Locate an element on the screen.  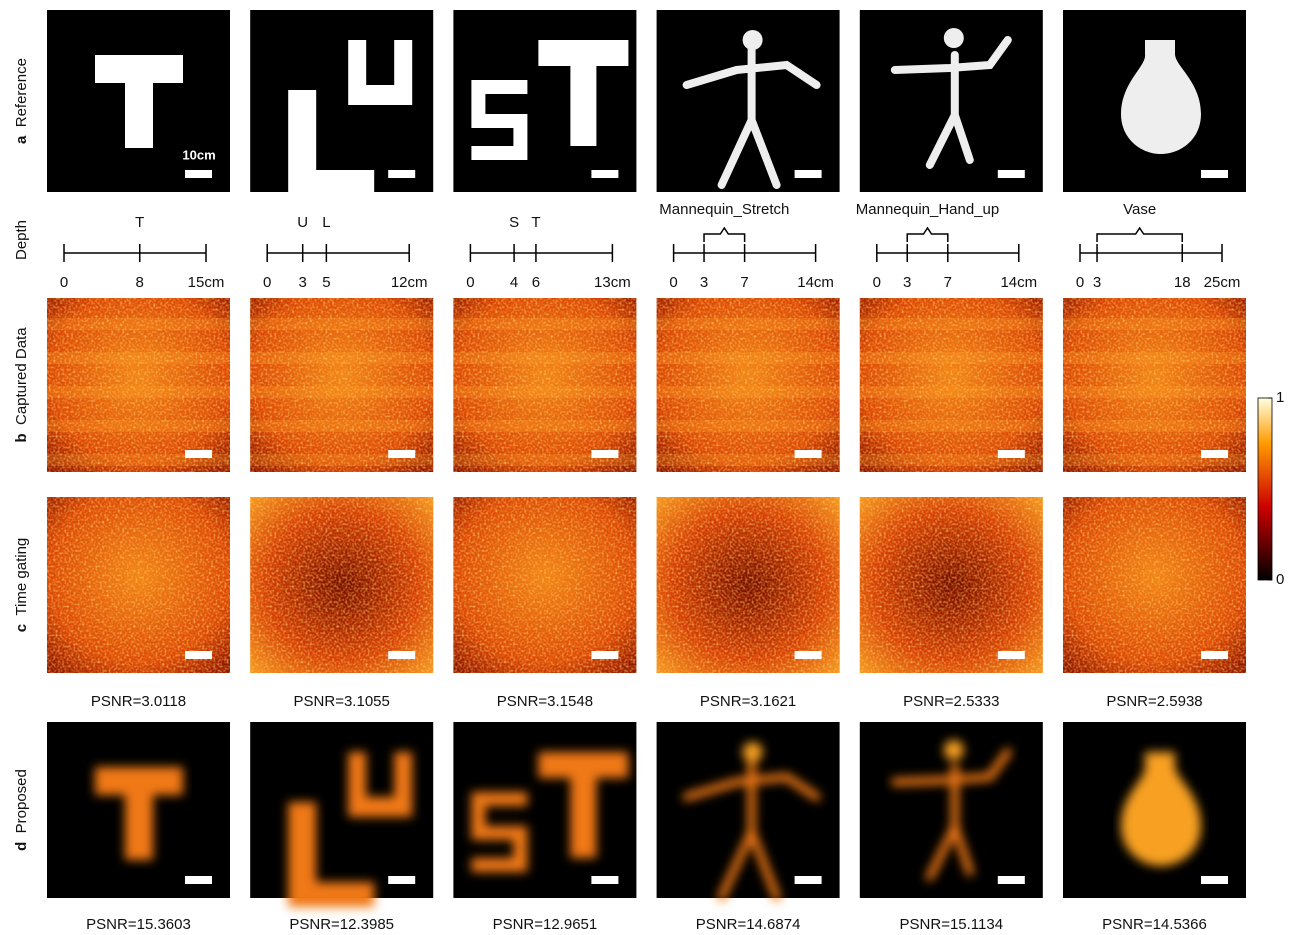
depth-tick-label: 7 is located at coordinates (744, 282).